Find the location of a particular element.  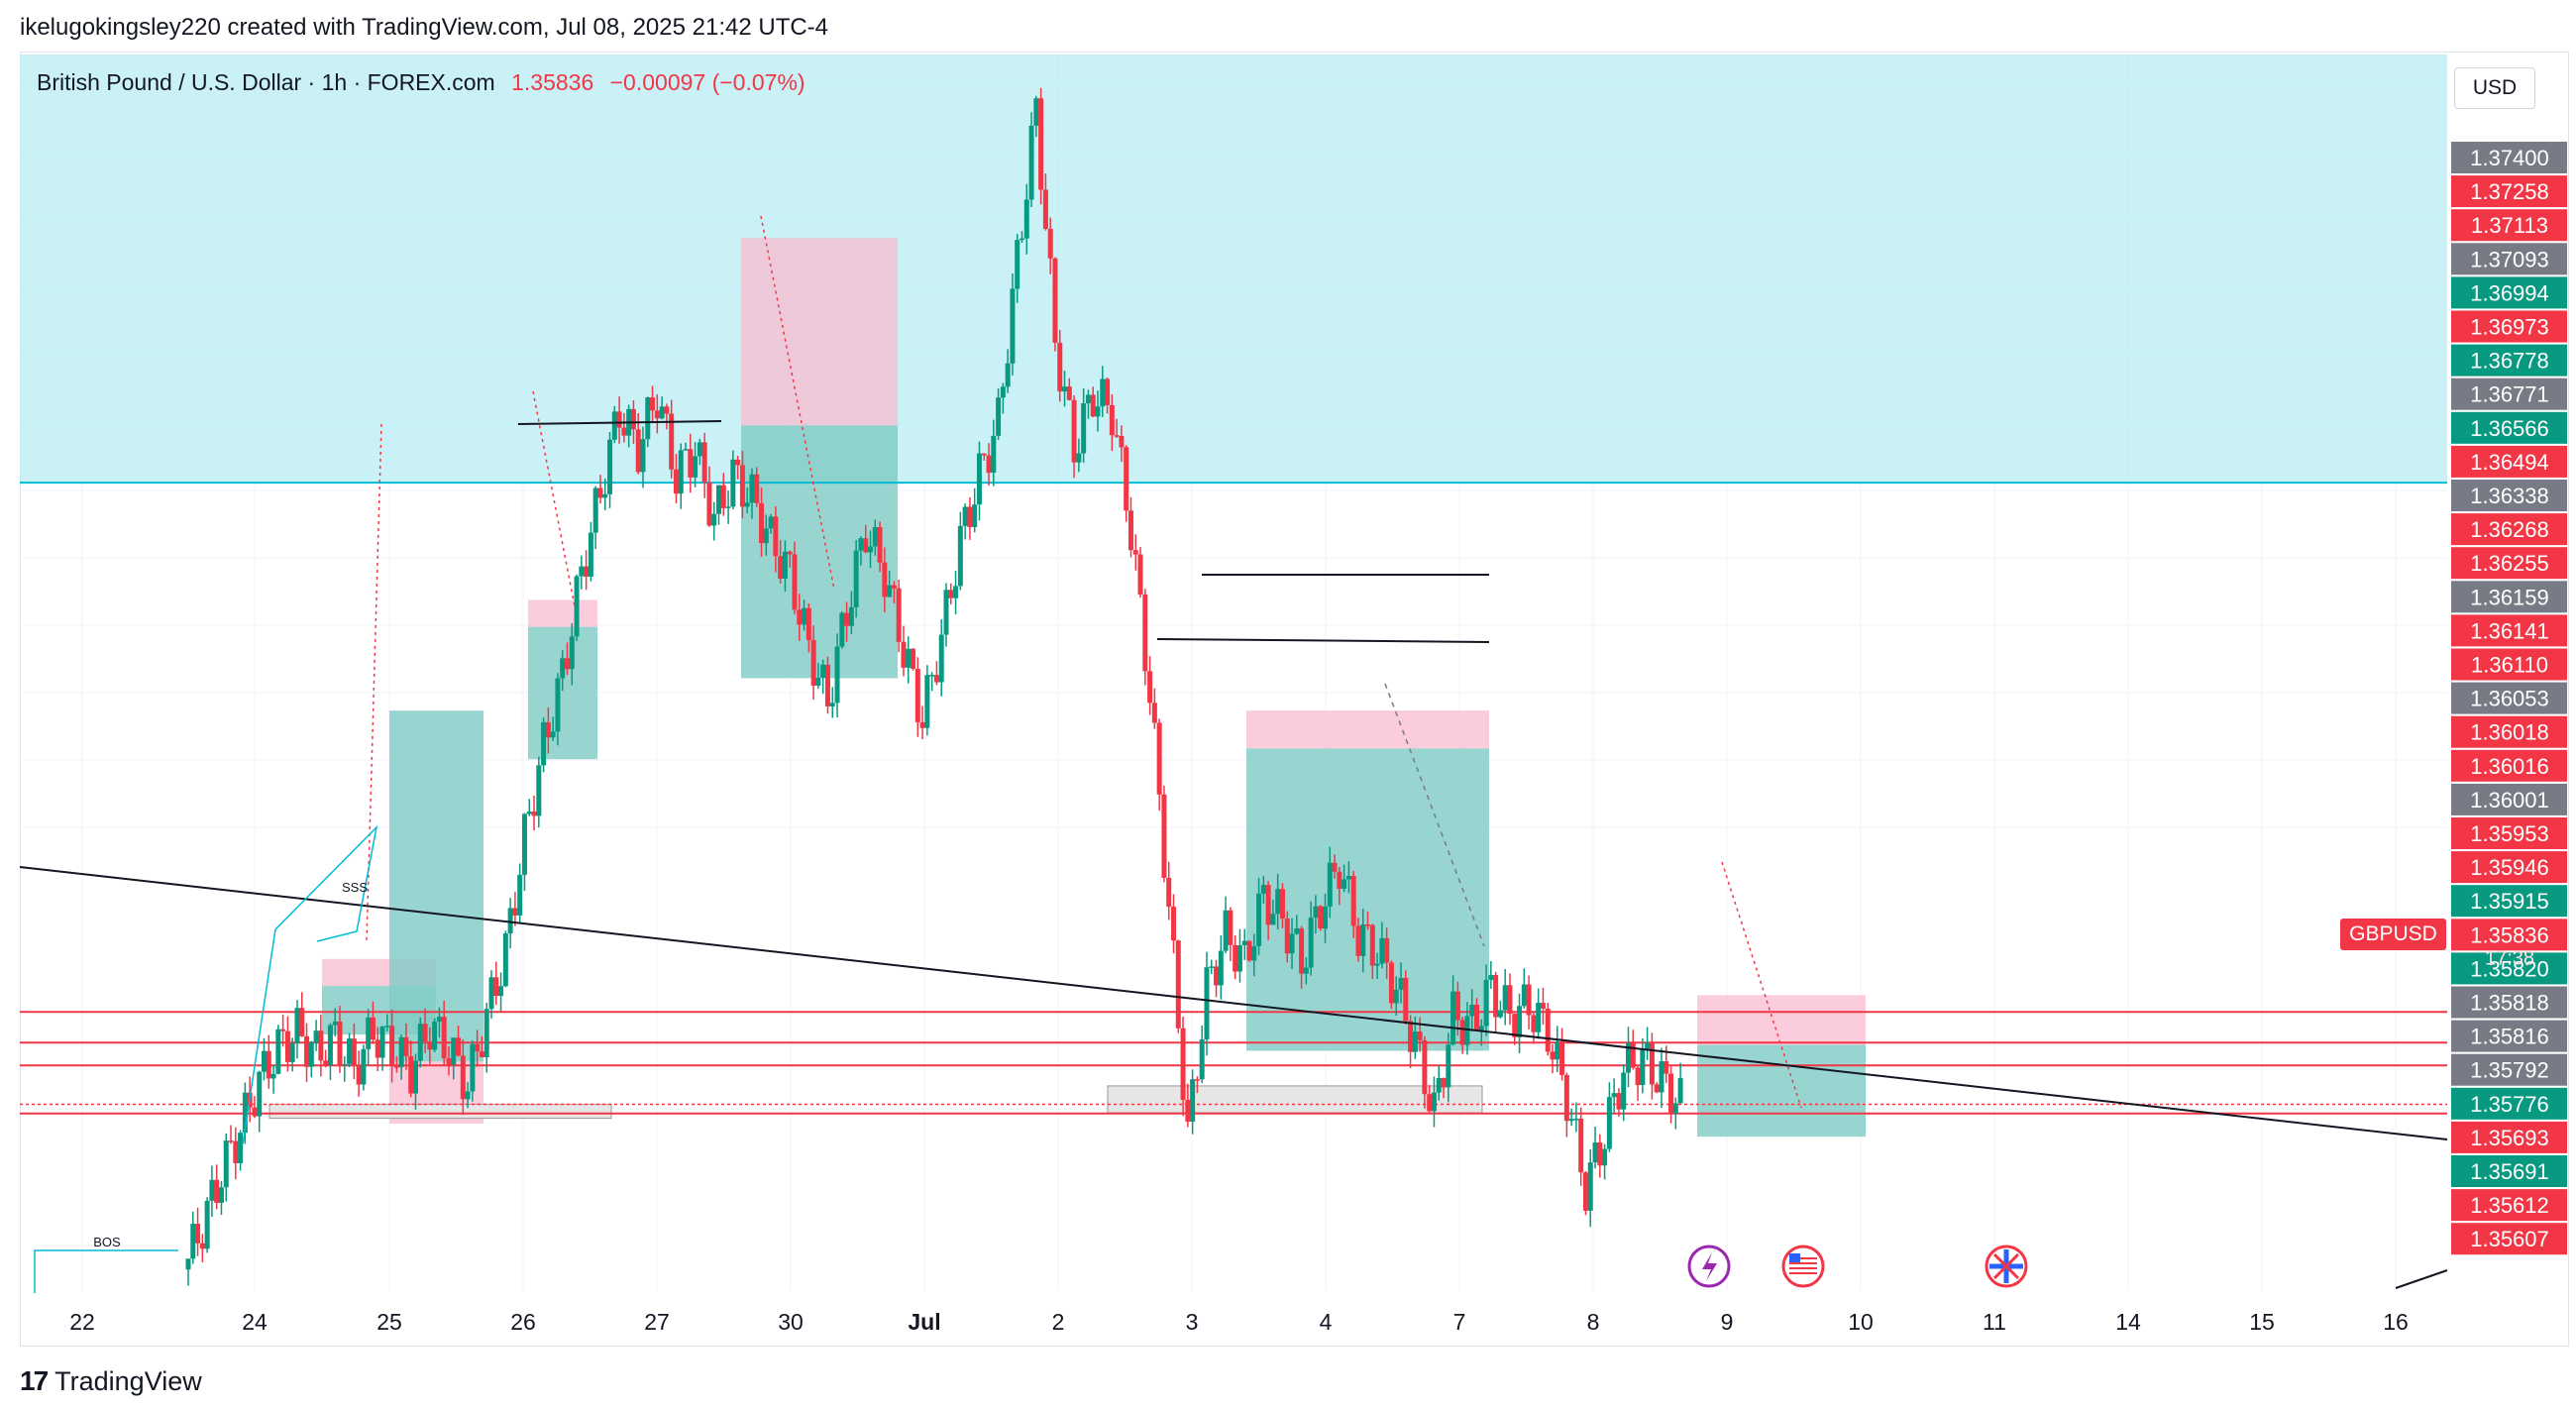

time-tick-6: Jul is located at coordinates (924, 1322).